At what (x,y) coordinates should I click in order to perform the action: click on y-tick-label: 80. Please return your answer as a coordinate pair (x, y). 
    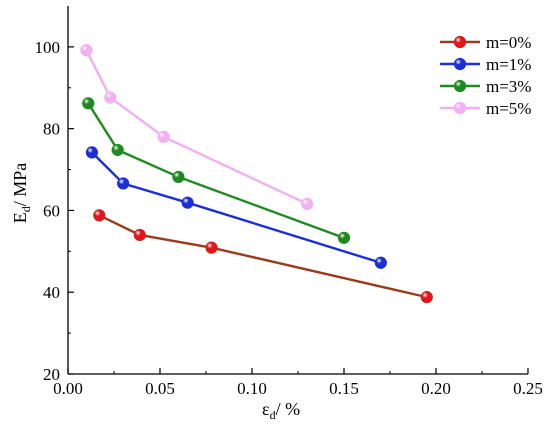
    Looking at the image, I should click on (51, 129).